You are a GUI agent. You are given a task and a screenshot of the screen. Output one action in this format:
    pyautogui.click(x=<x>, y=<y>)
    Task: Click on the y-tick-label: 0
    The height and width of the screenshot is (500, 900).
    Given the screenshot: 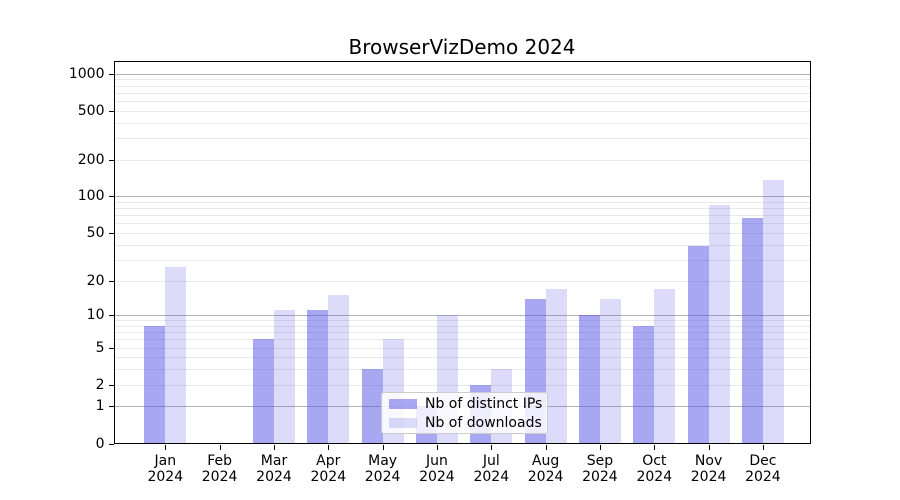 What is the action you would take?
    pyautogui.click(x=100, y=443)
    